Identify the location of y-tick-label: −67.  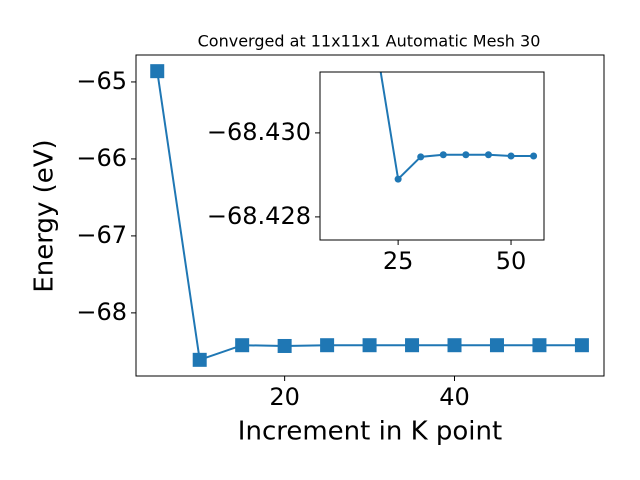
(101, 235).